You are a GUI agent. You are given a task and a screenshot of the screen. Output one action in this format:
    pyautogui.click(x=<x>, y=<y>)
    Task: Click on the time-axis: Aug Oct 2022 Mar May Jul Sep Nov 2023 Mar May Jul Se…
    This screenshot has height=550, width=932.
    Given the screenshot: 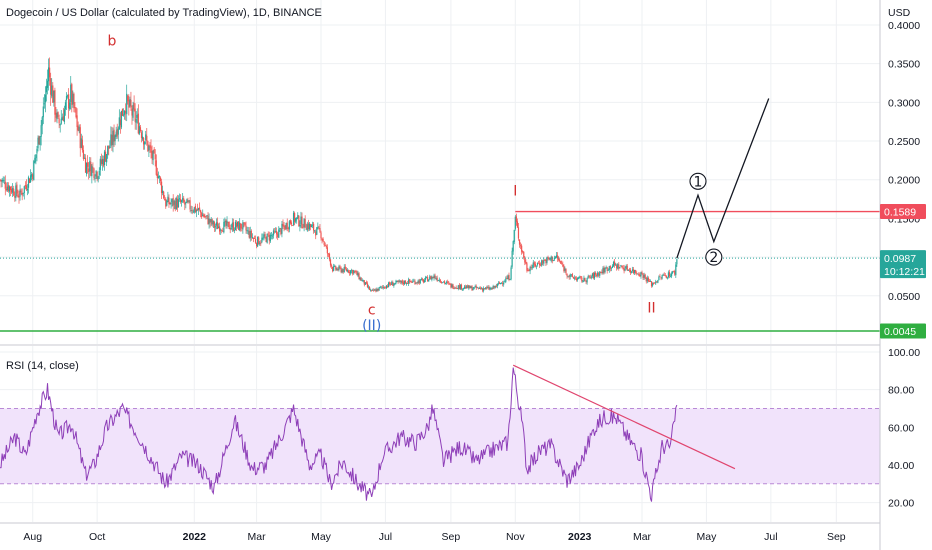 What is the action you would take?
    pyautogui.click(x=434, y=537)
    